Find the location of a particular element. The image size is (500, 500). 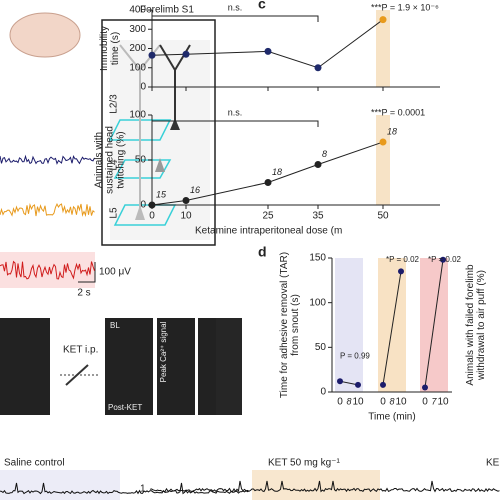

y-axis-label: Animals with failed forelimb is located at coordinates (470, 325).